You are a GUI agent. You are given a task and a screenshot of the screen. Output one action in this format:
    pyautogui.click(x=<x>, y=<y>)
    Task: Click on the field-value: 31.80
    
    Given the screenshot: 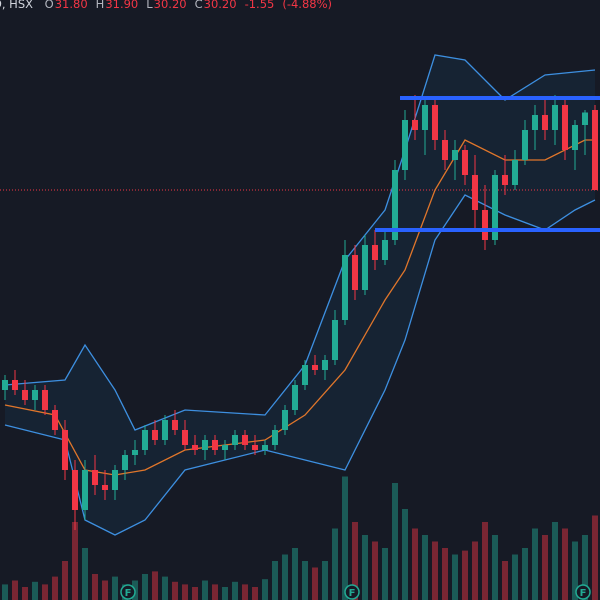 What is the action you would take?
    pyautogui.click(x=71, y=5)
    